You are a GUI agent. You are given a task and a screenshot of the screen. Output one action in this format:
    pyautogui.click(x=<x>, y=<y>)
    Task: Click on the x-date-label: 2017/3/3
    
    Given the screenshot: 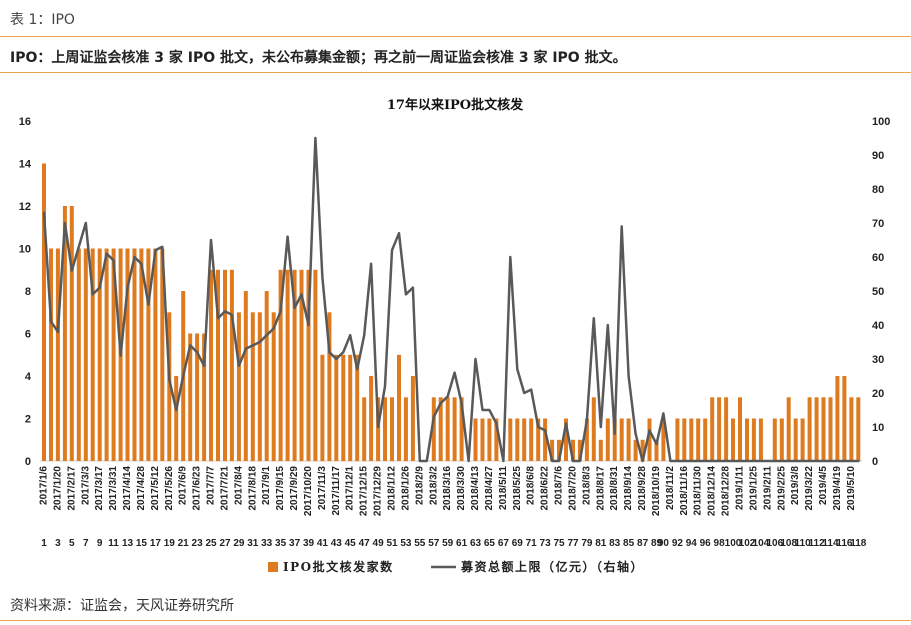 What is the action you would take?
    pyautogui.click(x=85, y=485)
    